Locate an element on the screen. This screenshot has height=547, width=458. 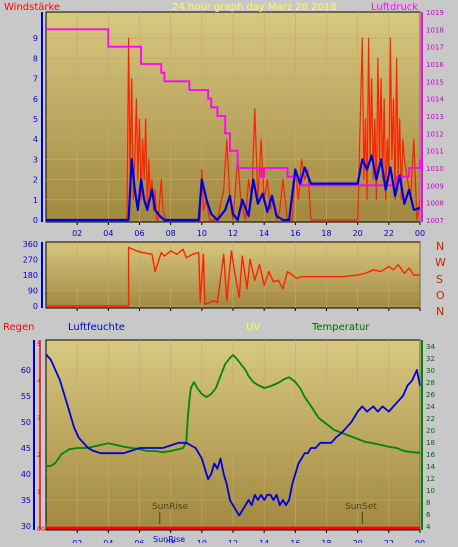
wind-direction-line is located at coordinates (233, 276).